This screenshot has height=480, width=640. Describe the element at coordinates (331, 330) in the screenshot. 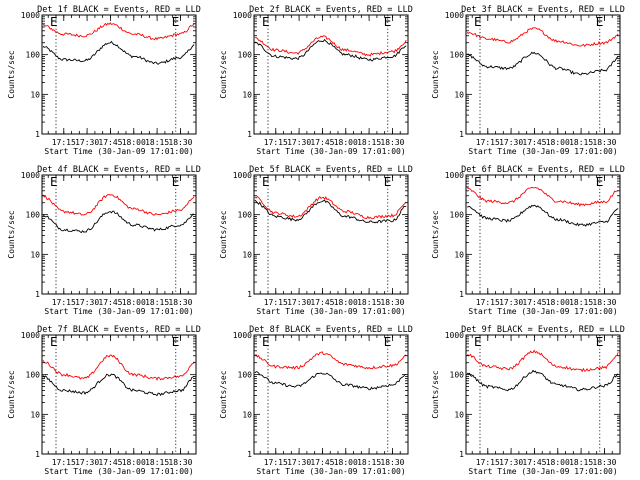

I see `panel-title: Det 8f BLACK = Events, RED = LLD` at that location.